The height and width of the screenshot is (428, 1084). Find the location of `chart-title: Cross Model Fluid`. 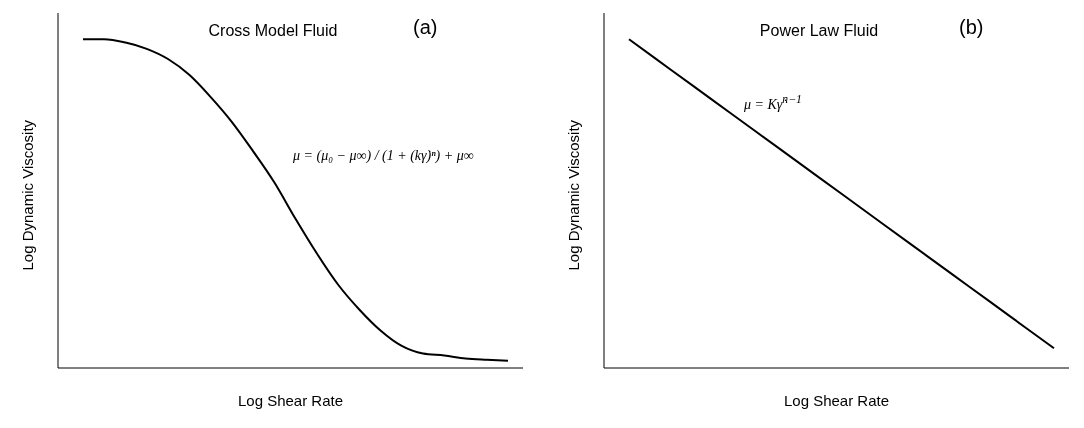

chart-title: Cross Model Fluid is located at coordinates (273, 30).